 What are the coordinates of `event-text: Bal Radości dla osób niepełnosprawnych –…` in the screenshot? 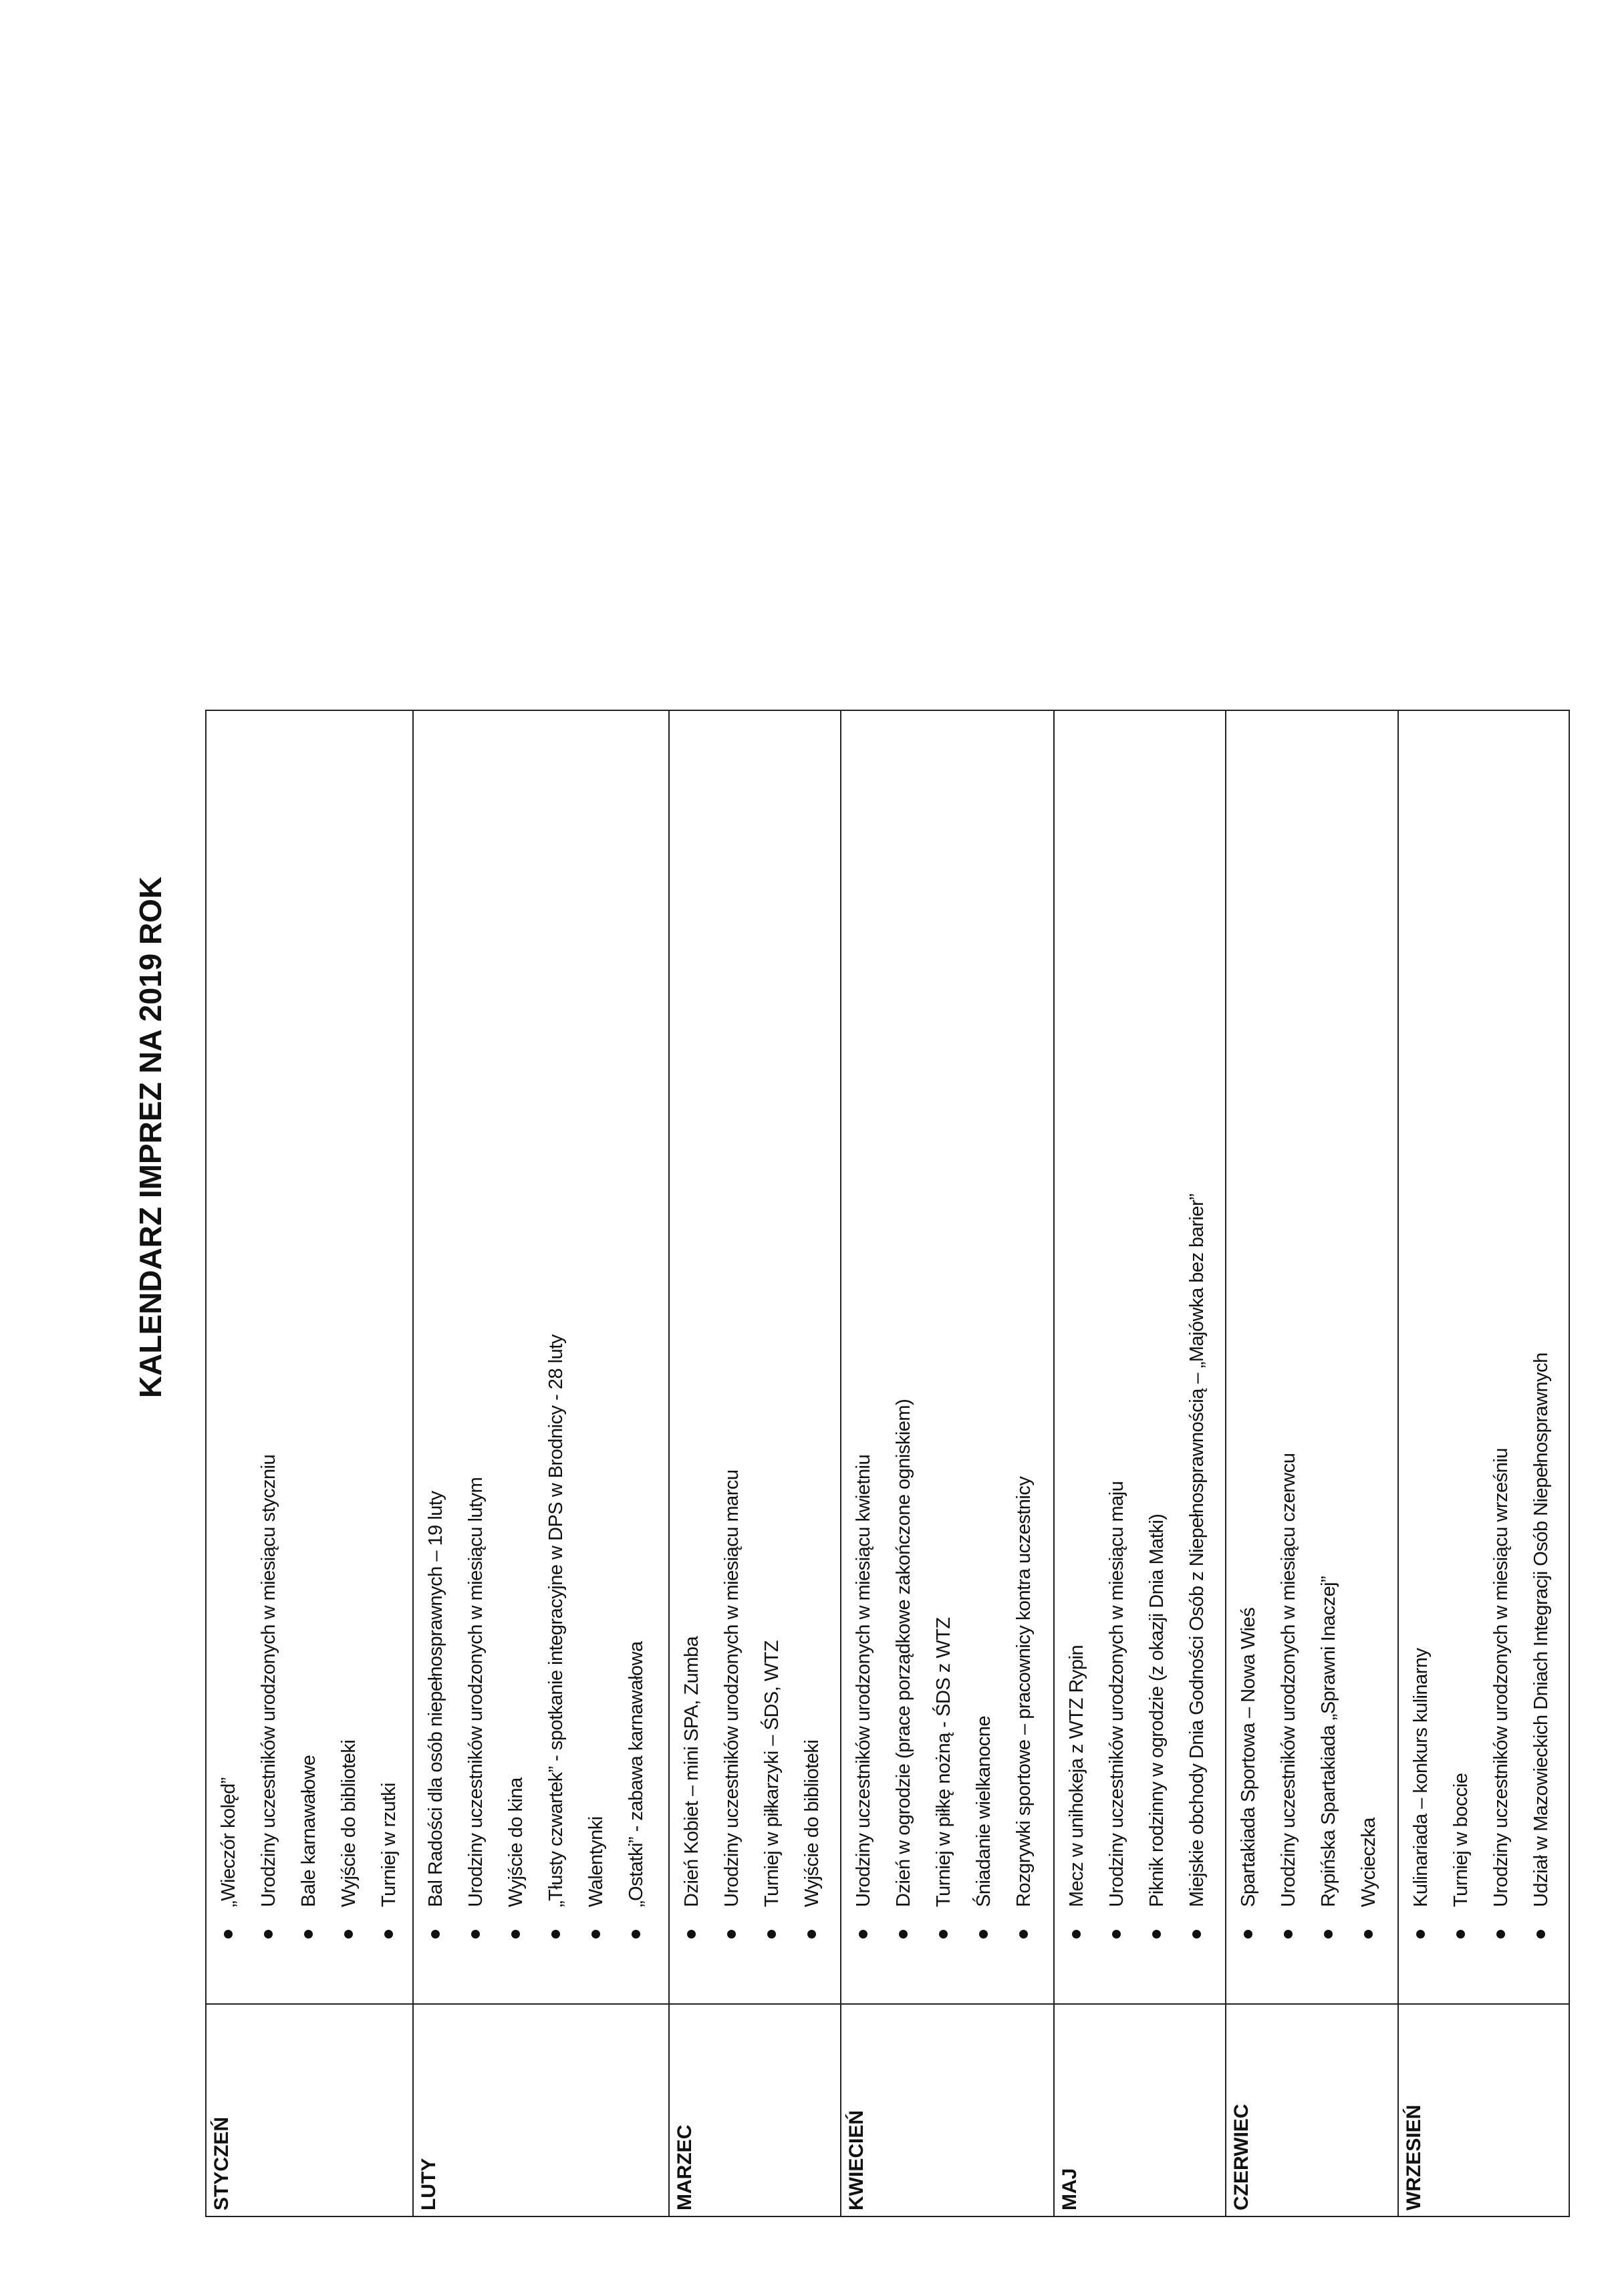 It's located at (436, 1699).